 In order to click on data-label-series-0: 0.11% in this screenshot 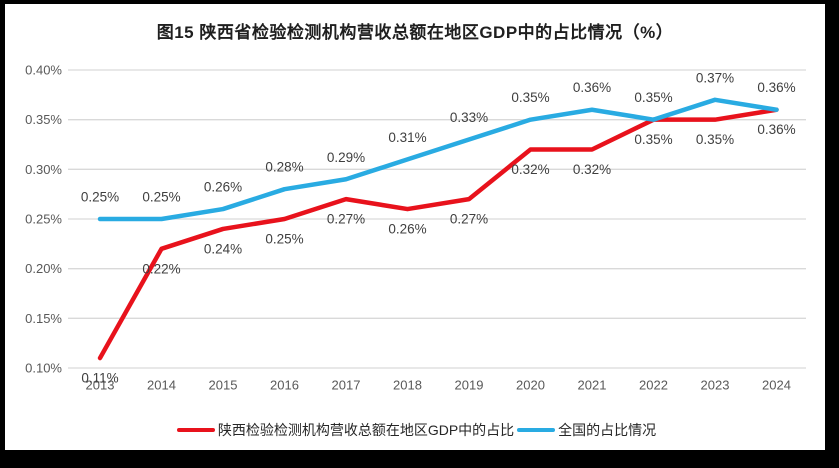, I will do `click(99, 378)`.